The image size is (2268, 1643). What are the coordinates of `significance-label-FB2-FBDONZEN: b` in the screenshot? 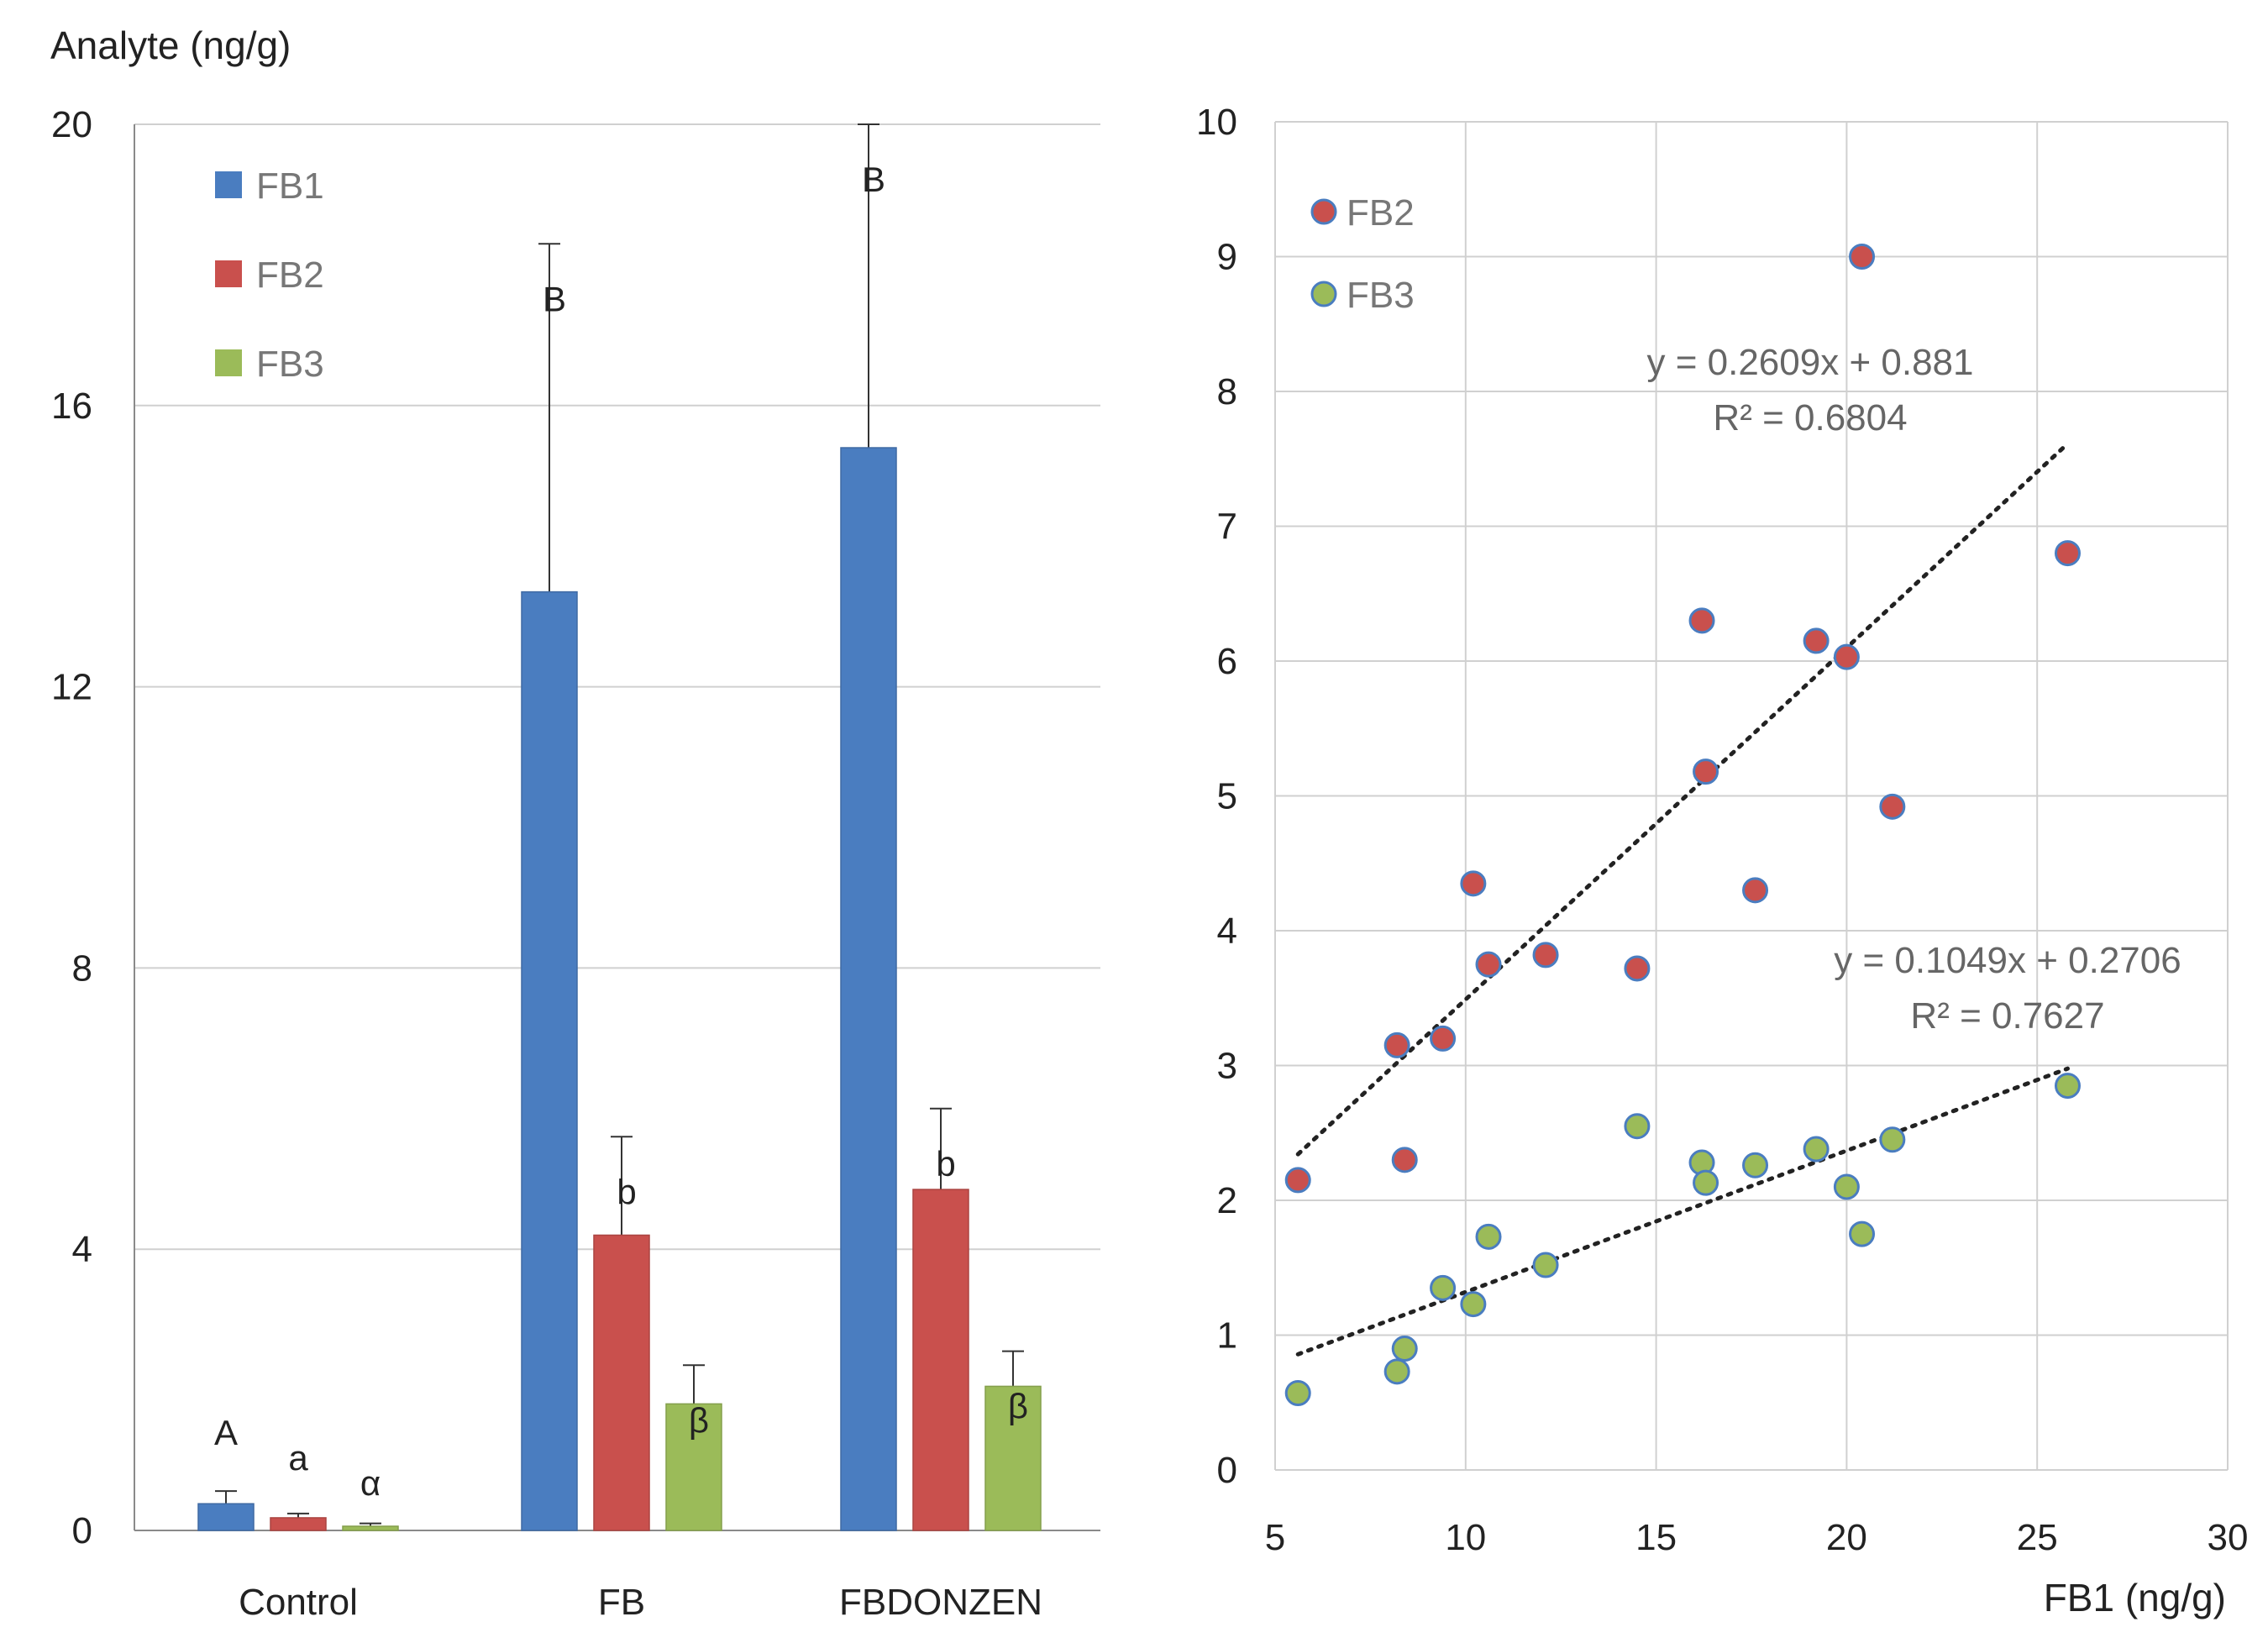 It's located at (945, 1164).